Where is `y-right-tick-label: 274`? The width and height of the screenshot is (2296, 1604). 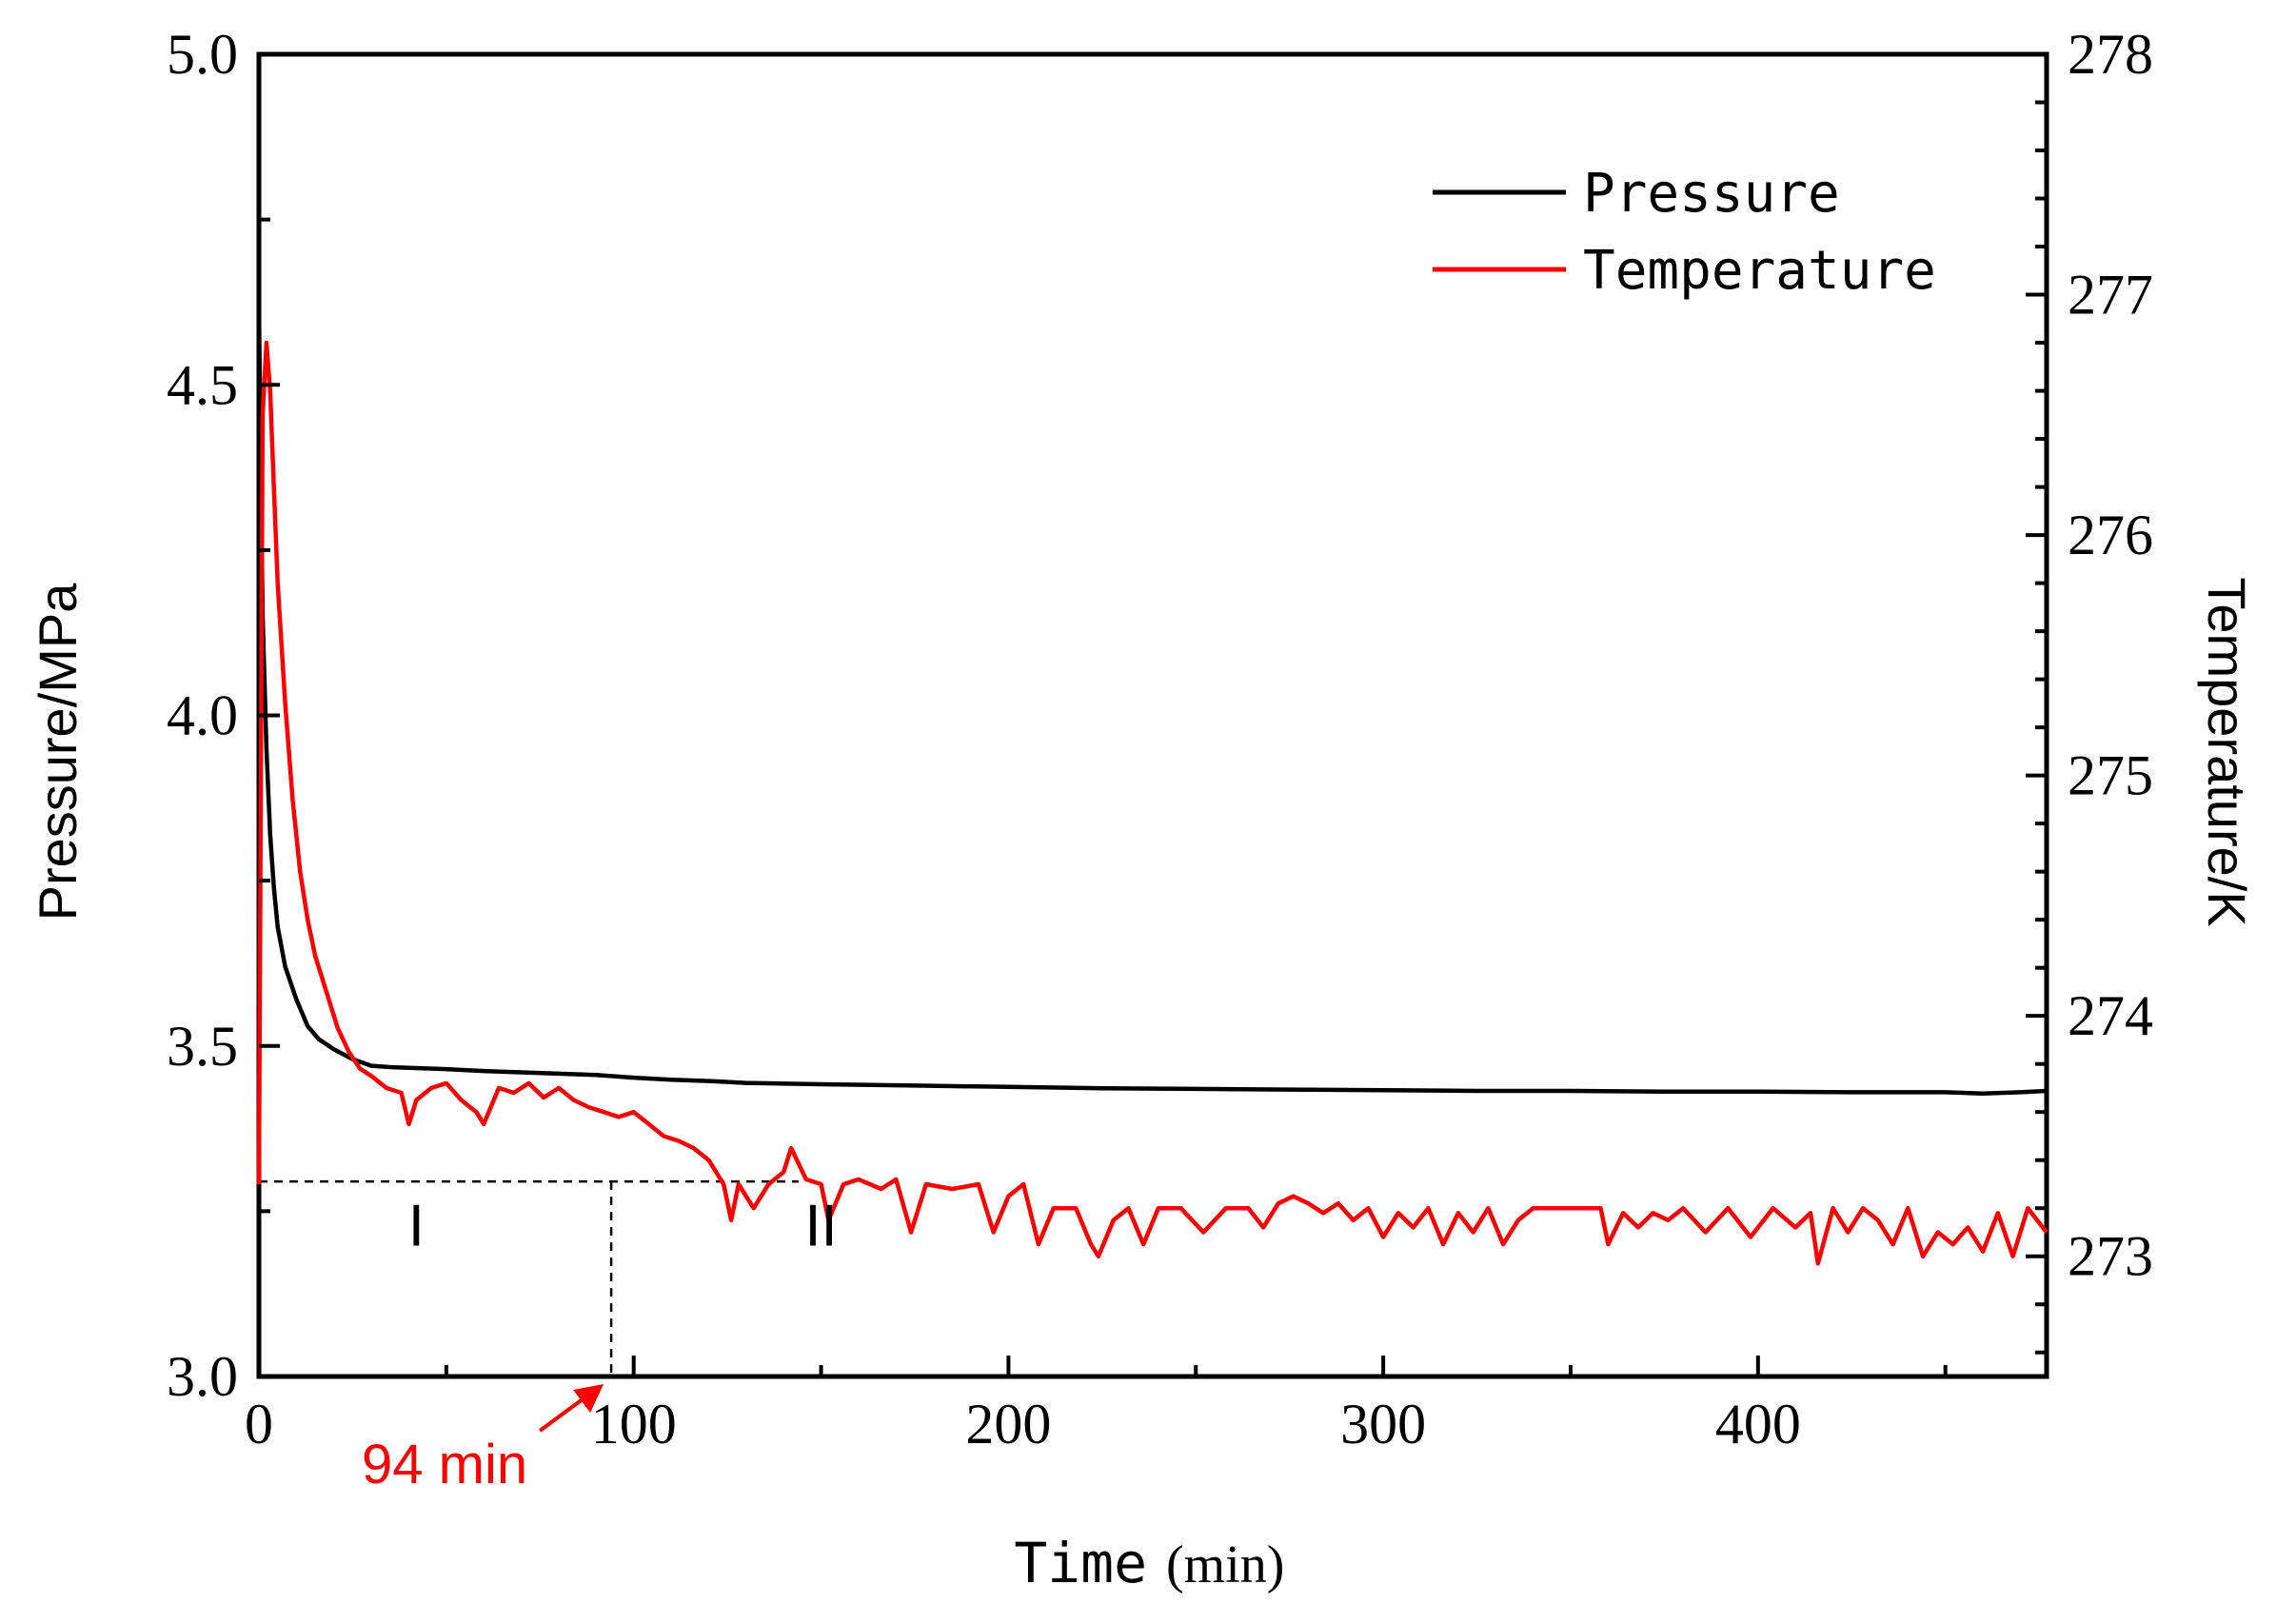 y-right-tick-label: 274 is located at coordinates (2110, 1015).